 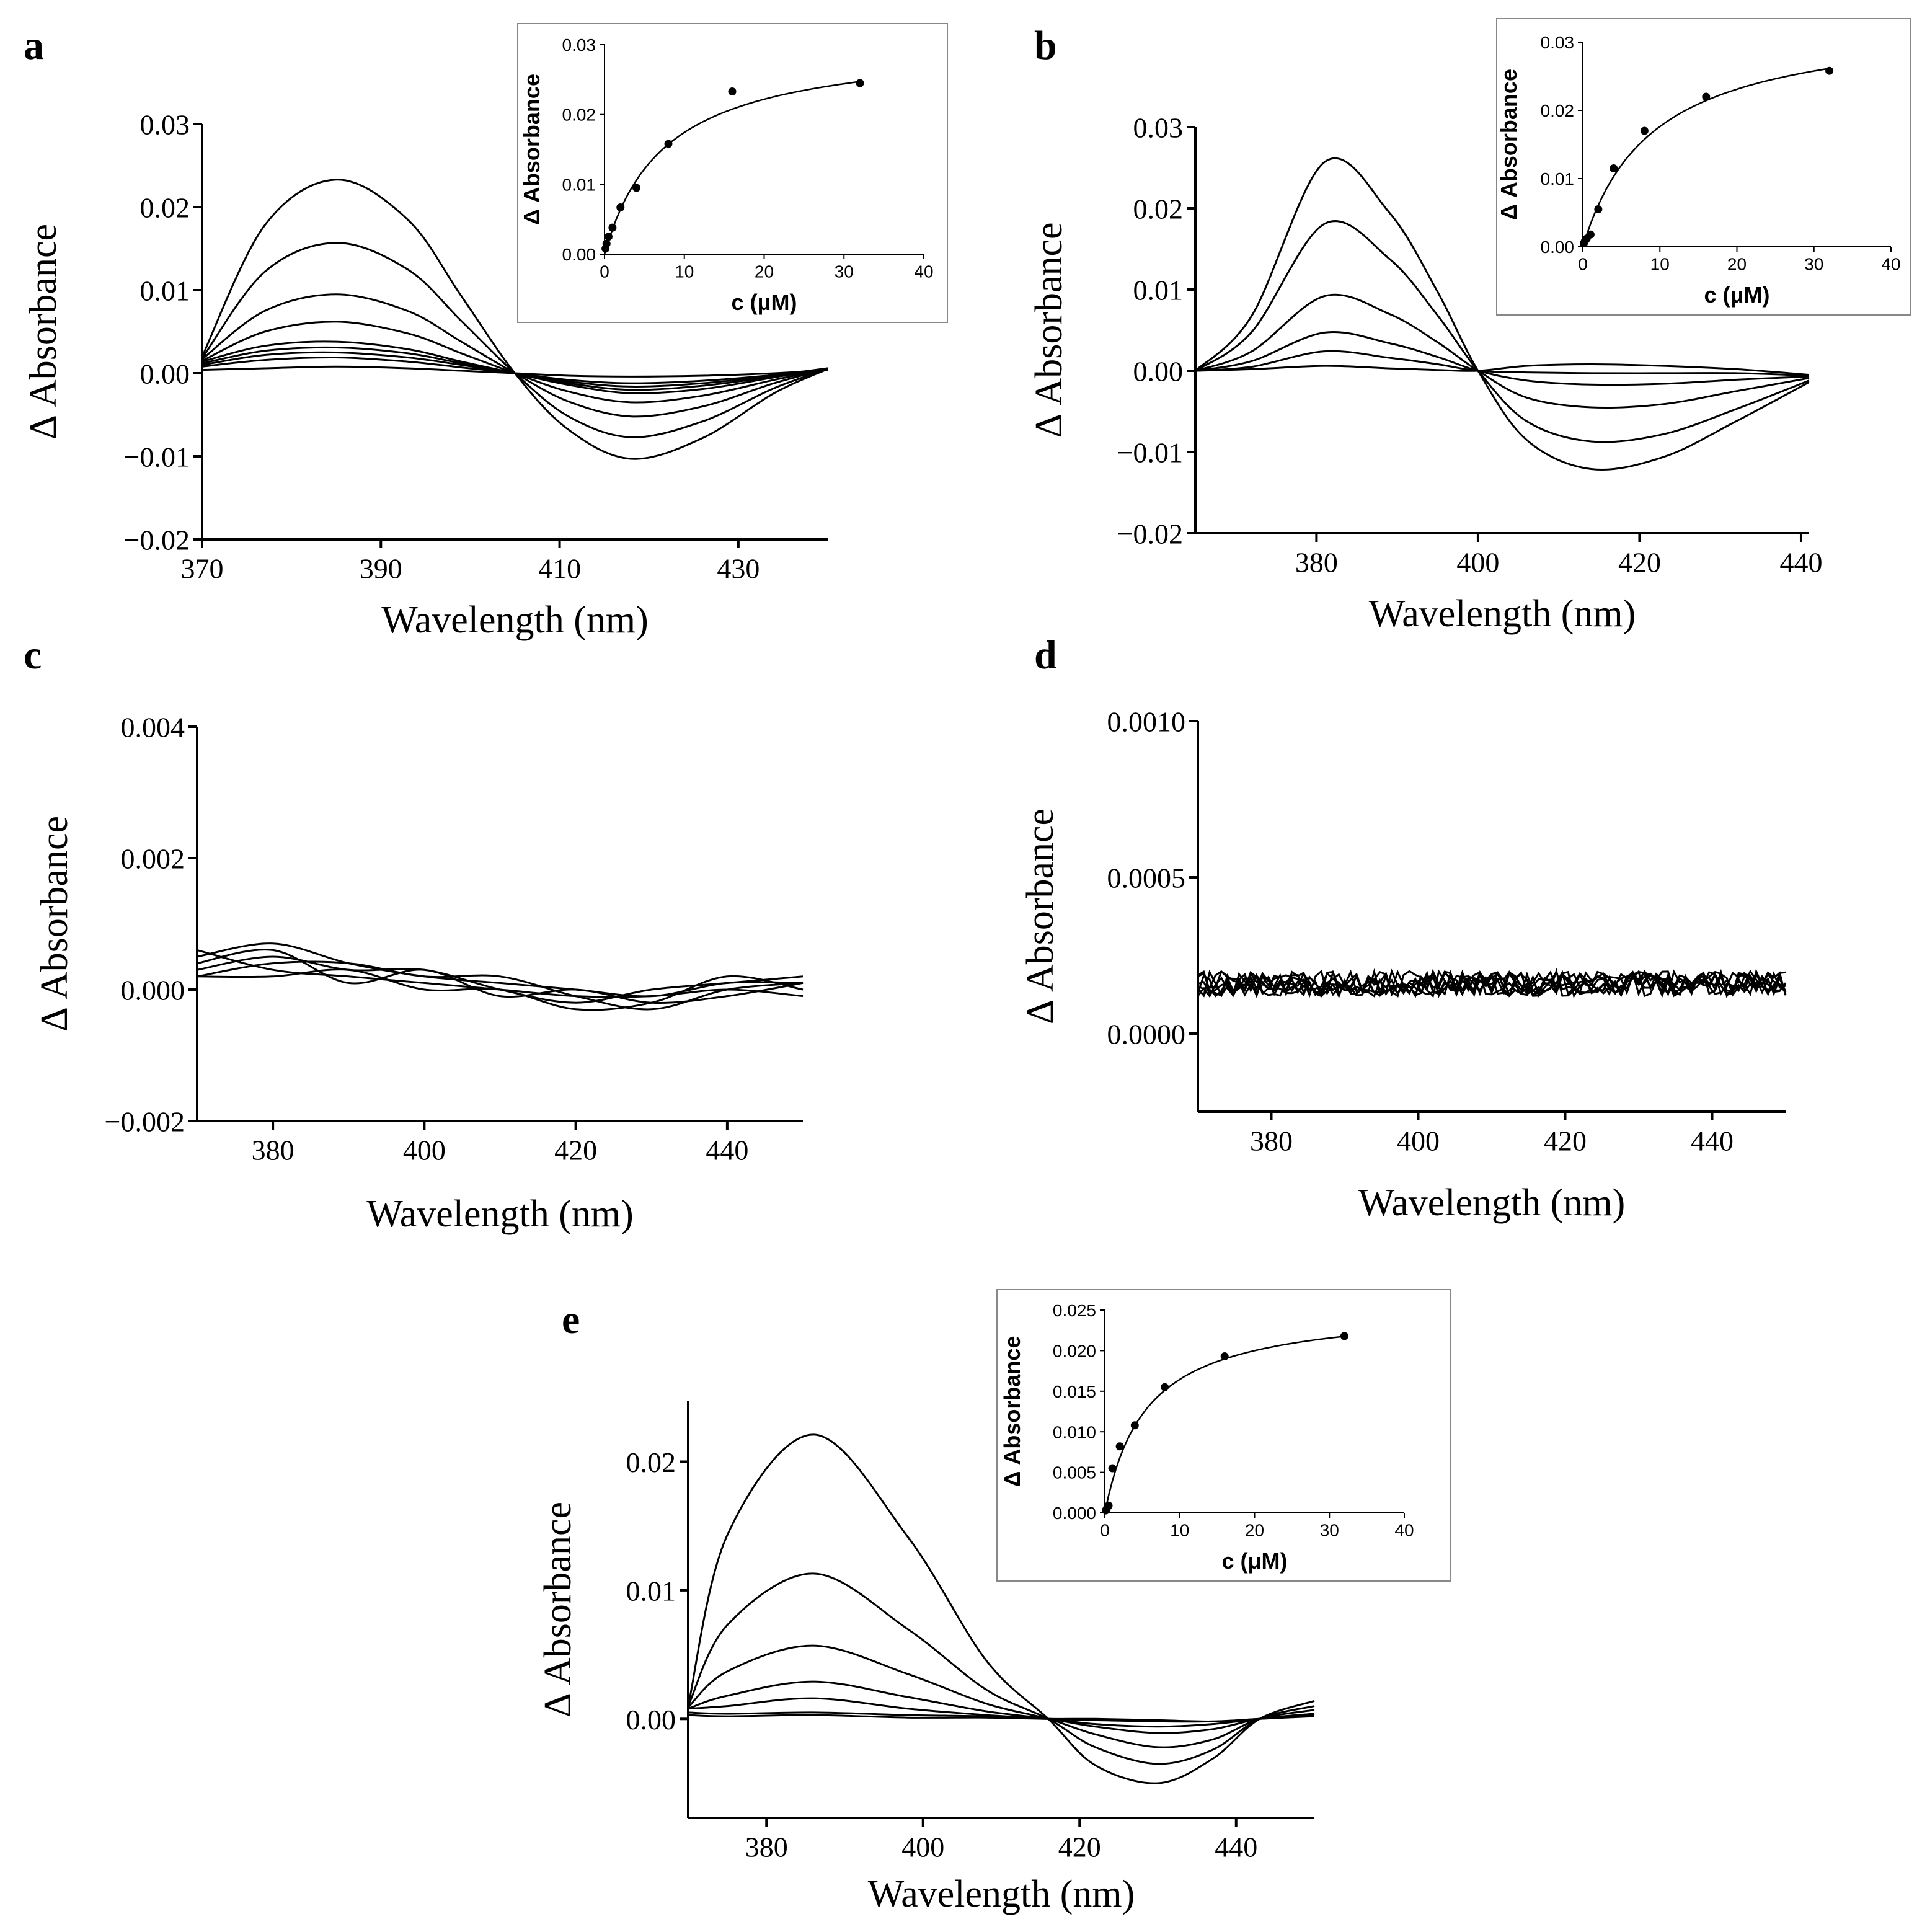 I want to click on y-tick-label: 0.015, so click(x=1074, y=1391).